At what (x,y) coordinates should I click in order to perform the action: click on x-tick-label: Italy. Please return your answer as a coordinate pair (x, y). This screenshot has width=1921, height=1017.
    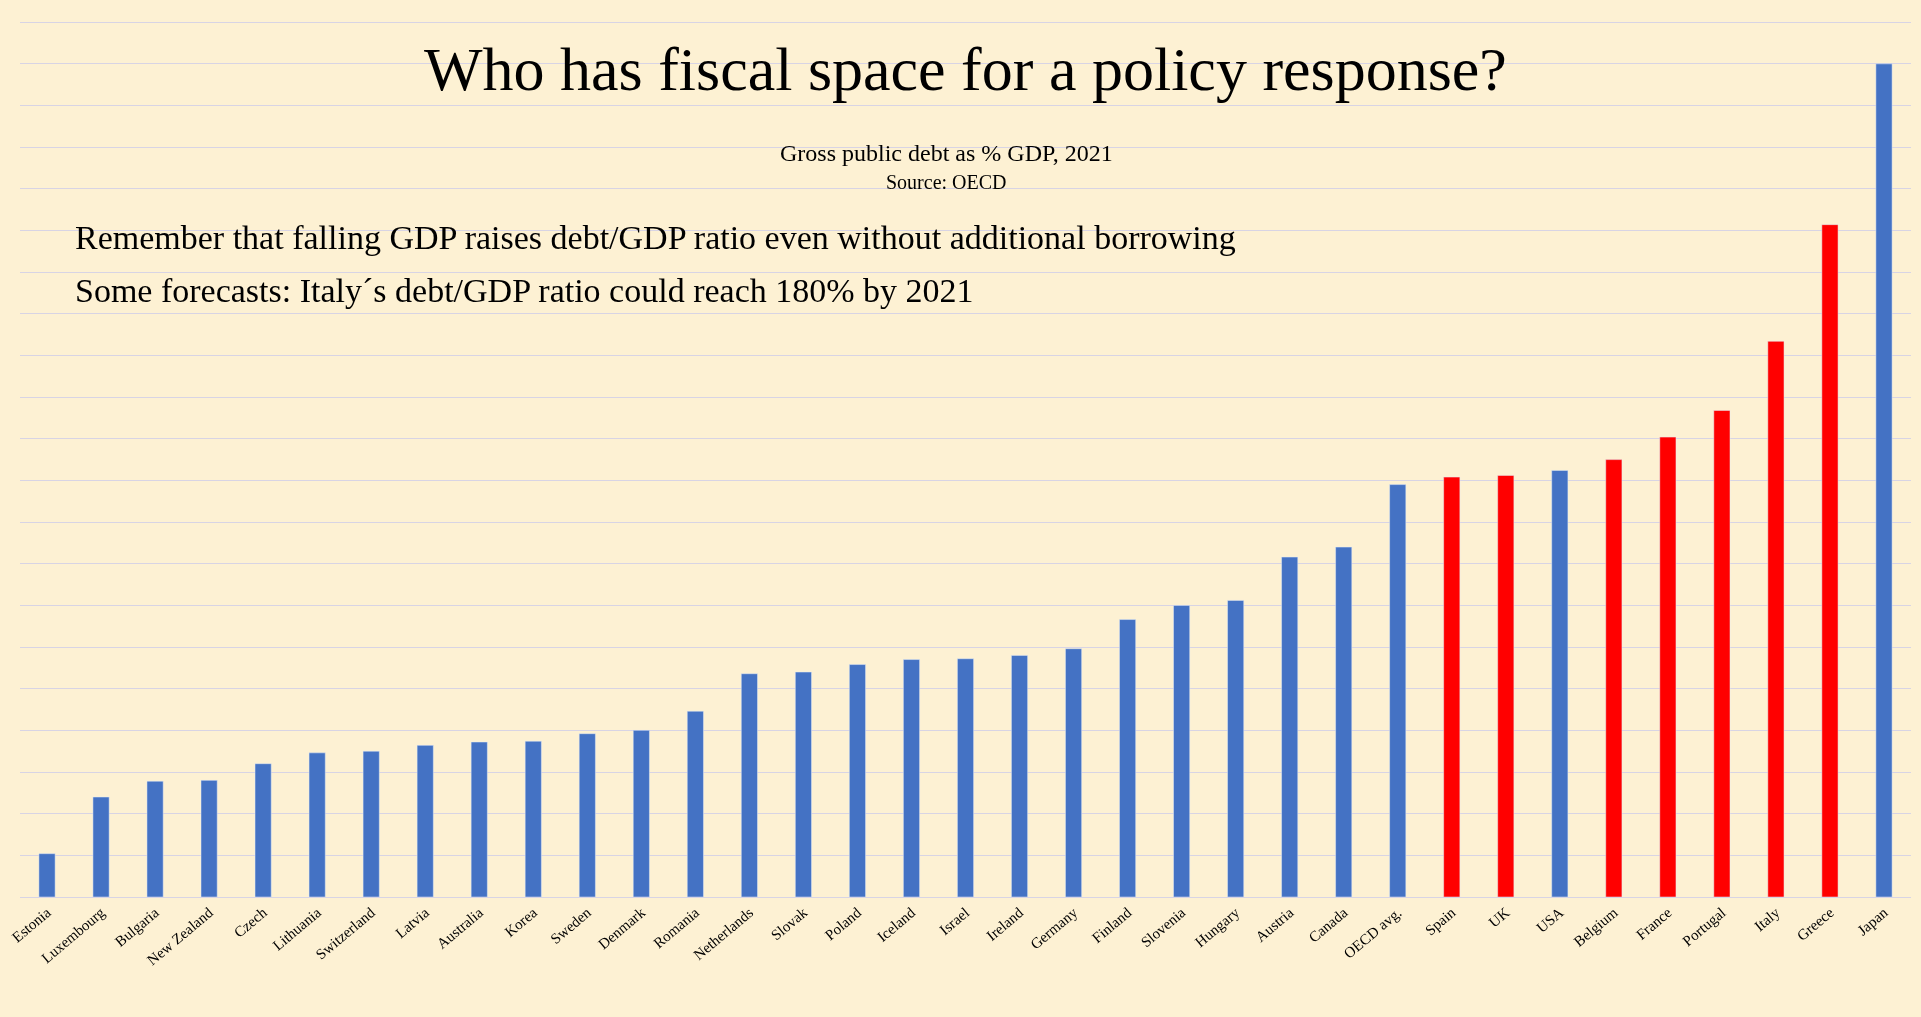
    Looking at the image, I should click on (1767, 919).